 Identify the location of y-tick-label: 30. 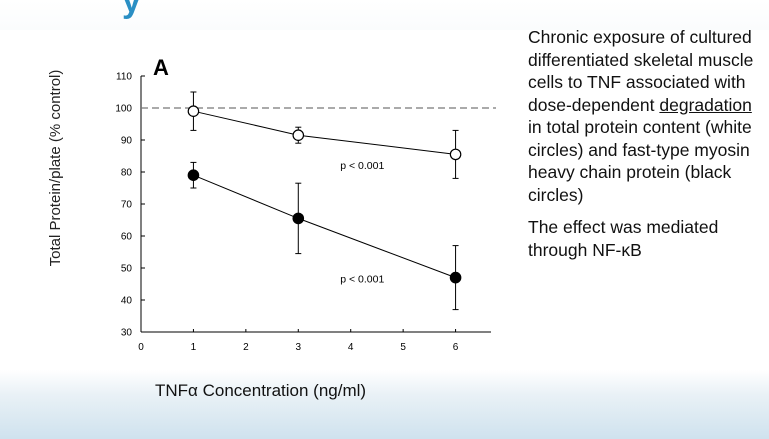
(127, 333).